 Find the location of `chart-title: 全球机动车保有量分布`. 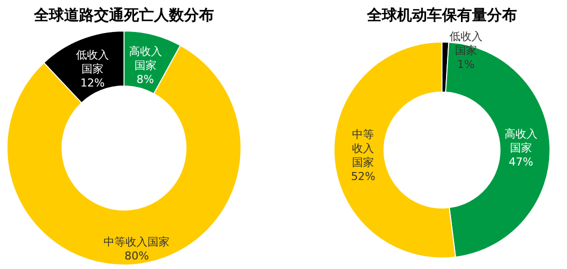

chart-title: 全球机动车保有量分布 is located at coordinates (441, 15).